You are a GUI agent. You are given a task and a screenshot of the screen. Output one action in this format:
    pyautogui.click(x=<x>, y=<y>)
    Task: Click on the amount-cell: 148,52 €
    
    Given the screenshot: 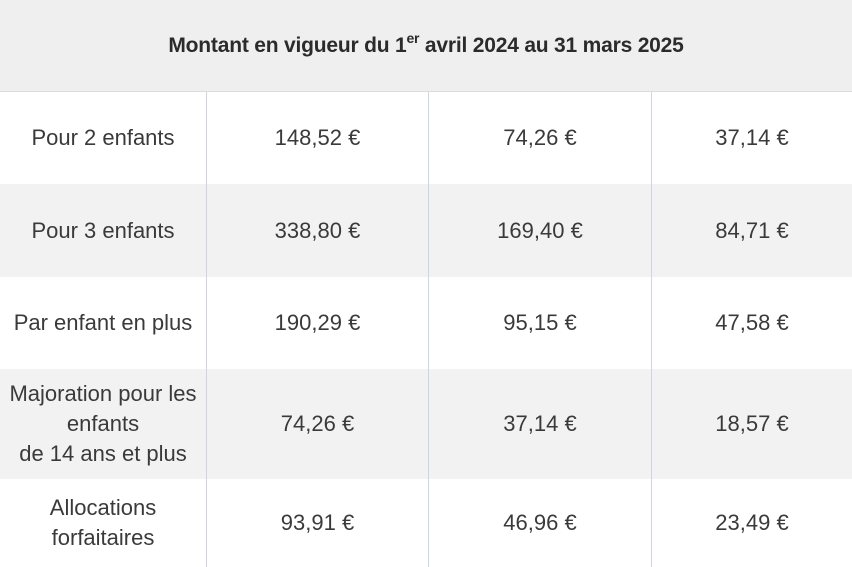 What is the action you would take?
    pyautogui.click(x=318, y=138)
    